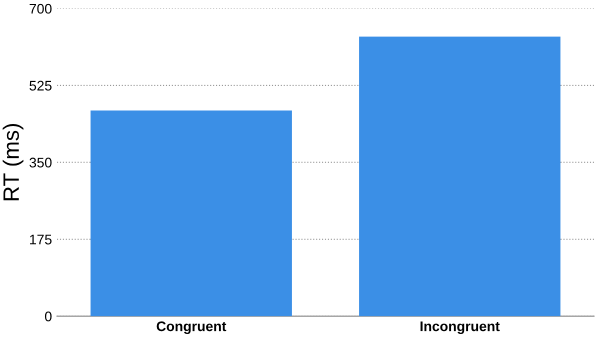  What do you see at coordinates (191, 327) in the screenshot?
I see `x-tick-label: Congruent` at bounding box center [191, 327].